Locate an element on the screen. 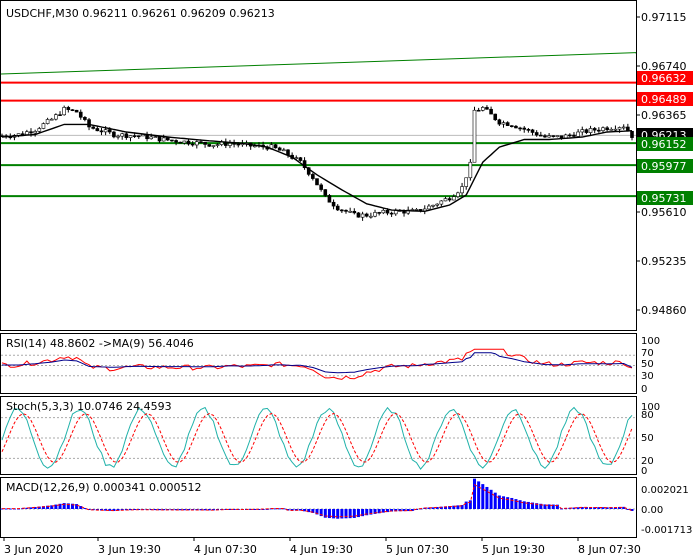  level-tag-label: 0.96489 is located at coordinates (664, 99).